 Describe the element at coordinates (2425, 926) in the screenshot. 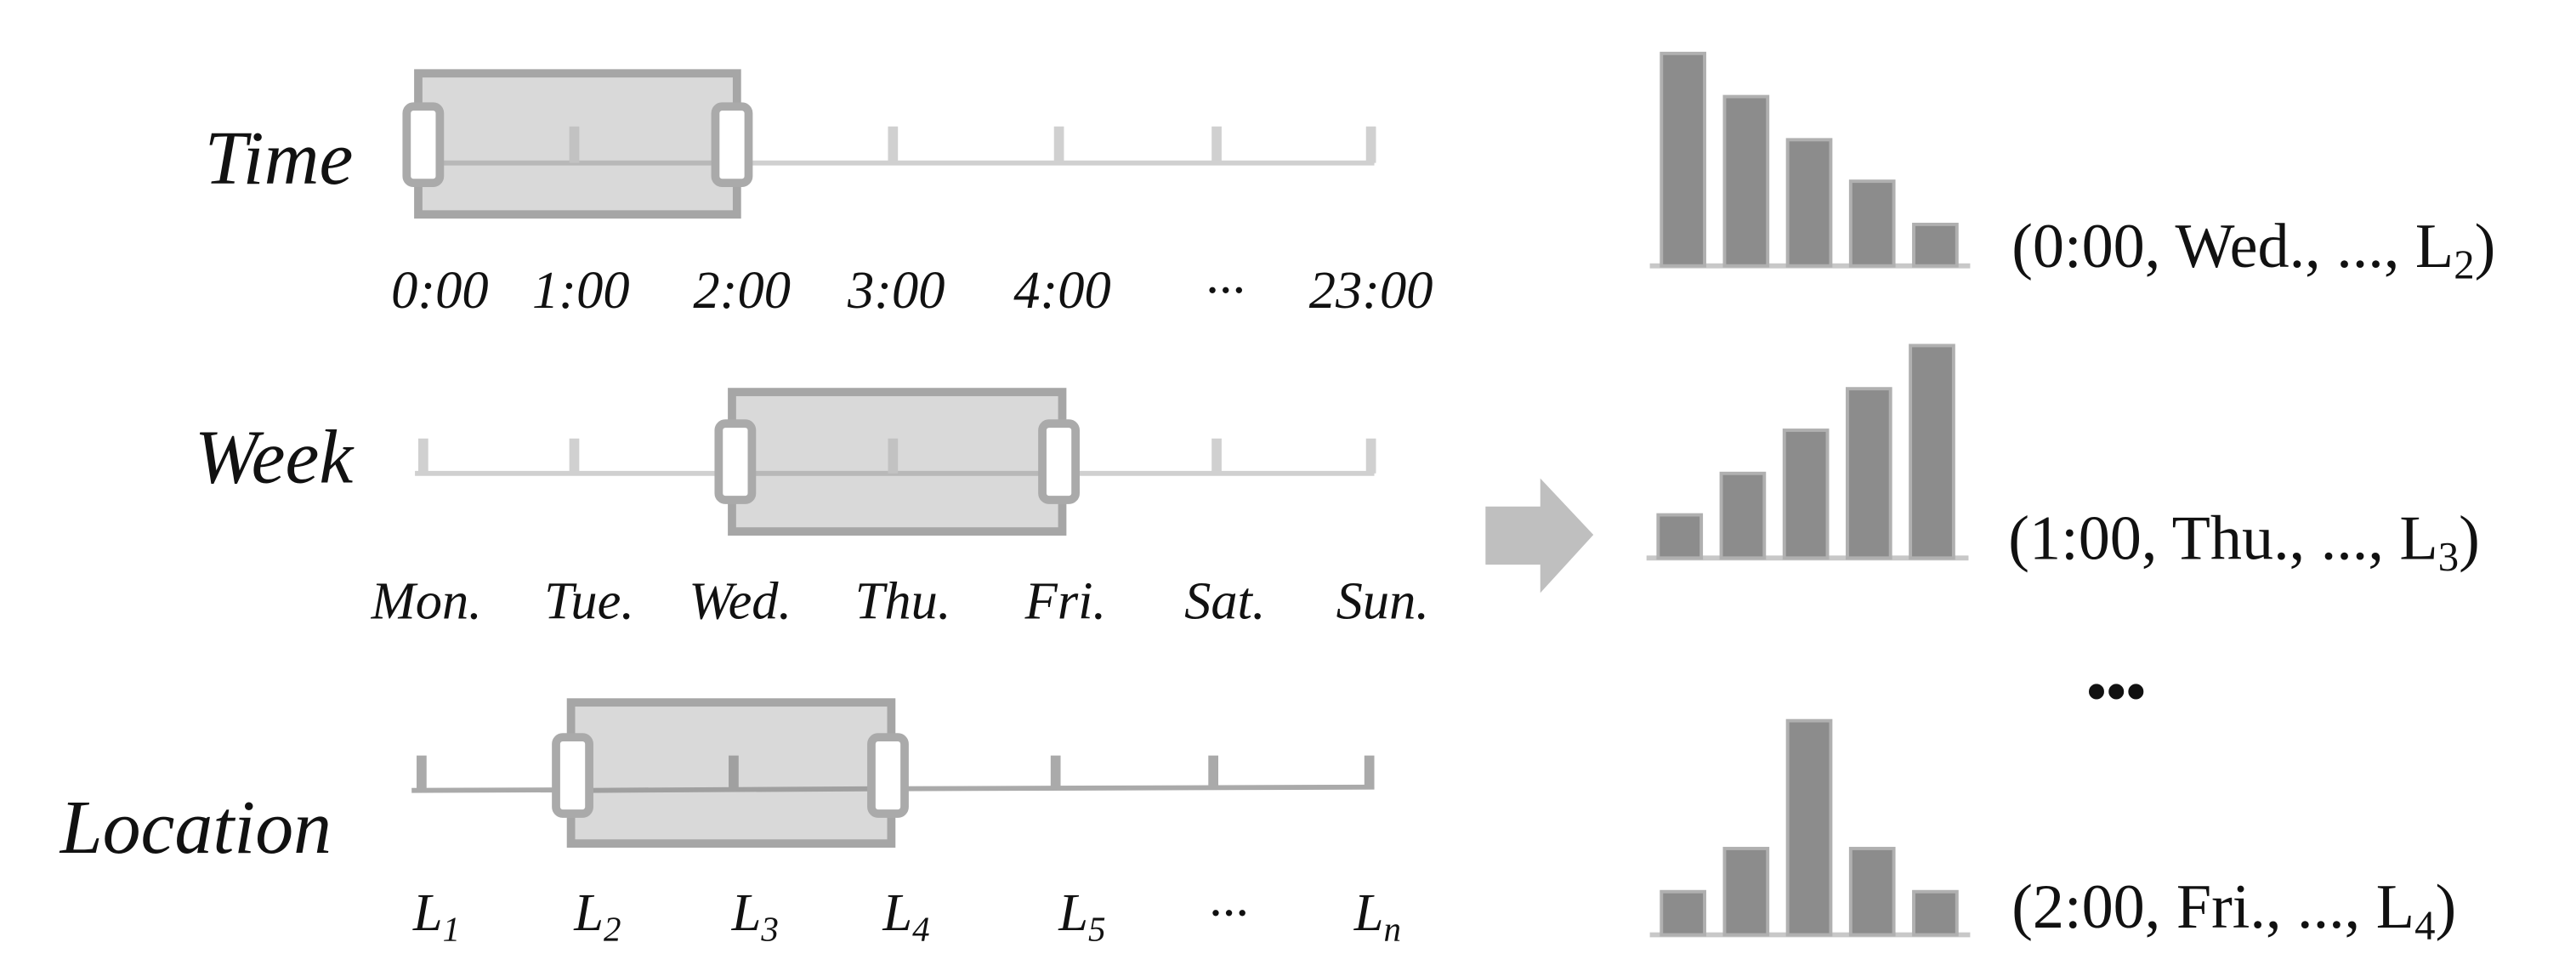

I see `key-subscript: 4` at that location.